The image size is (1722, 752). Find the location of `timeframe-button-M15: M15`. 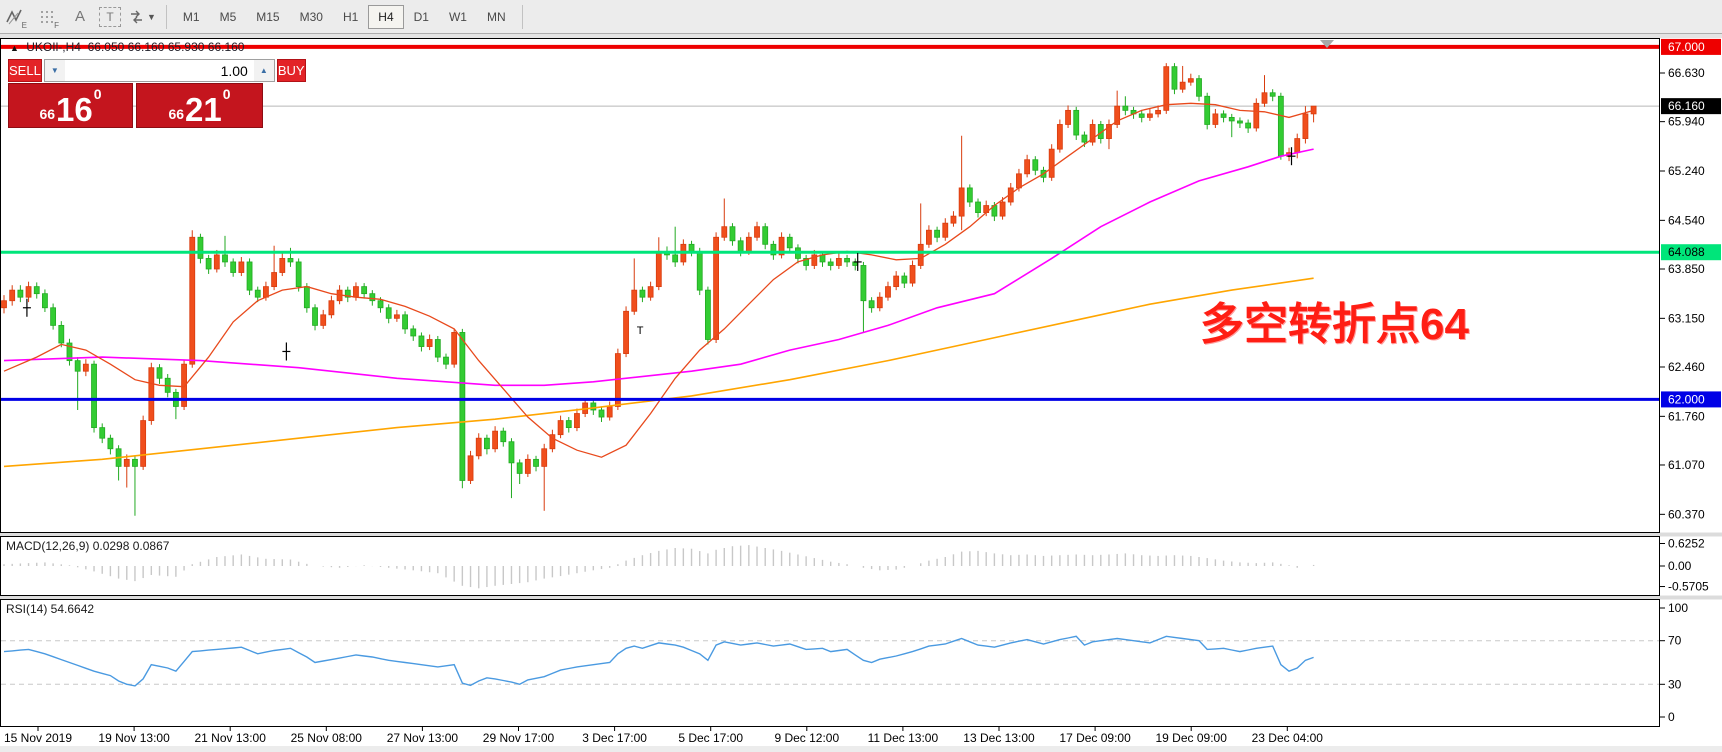

timeframe-button-M15: M15 is located at coordinates (268, 16).